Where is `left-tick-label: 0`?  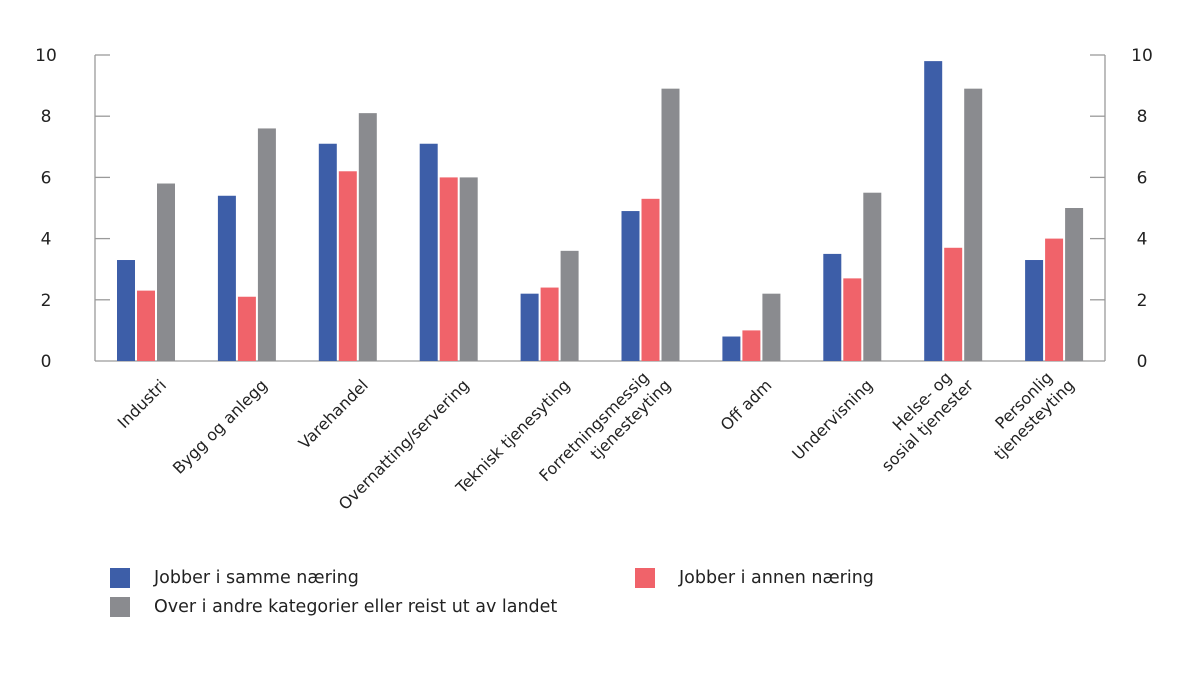 left-tick-label: 0 is located at coordinates (46, 362).